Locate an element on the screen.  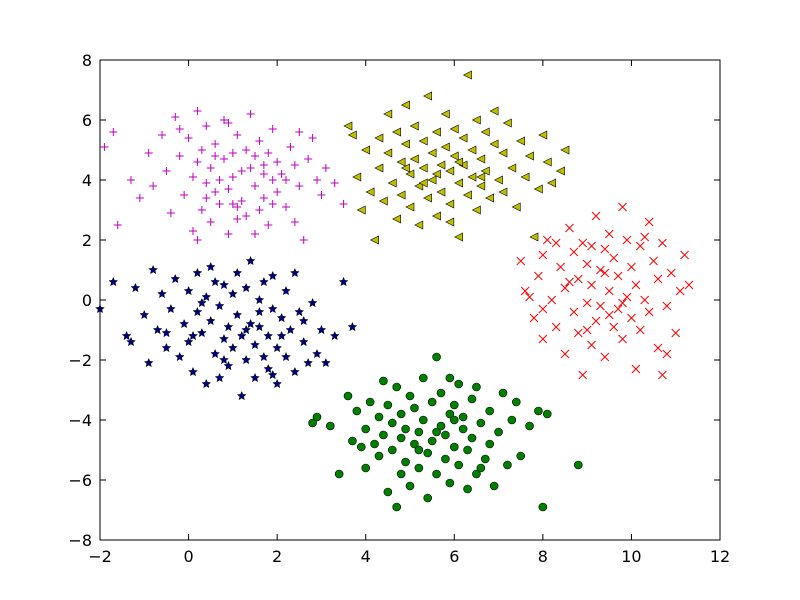
x-tick-label: 8 is located at coordinates (543, 556).